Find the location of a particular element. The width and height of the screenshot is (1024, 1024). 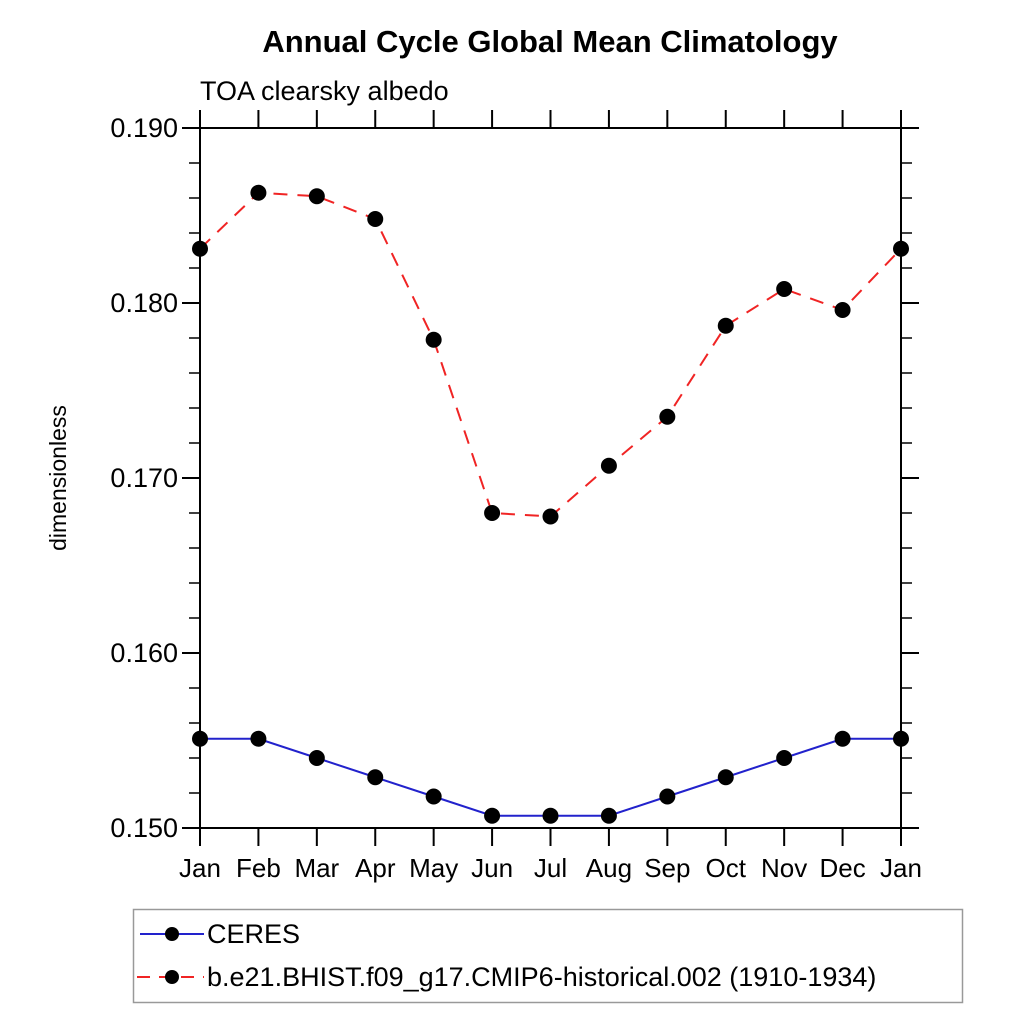

x-tick-label: Feb is located at coordinates (258, 868).